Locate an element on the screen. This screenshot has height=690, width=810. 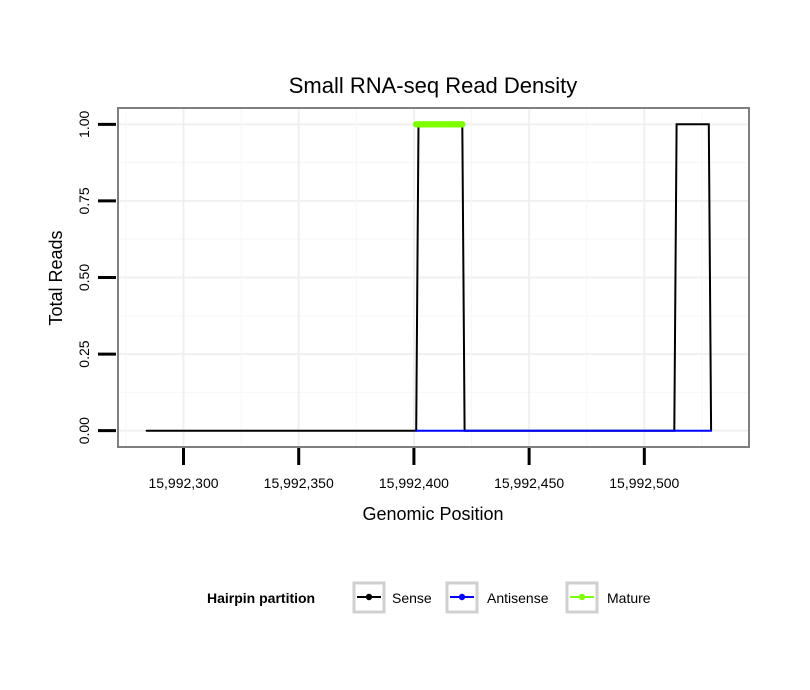
y-tick-label-2: 0.50 is located at coordinates (84, 277).